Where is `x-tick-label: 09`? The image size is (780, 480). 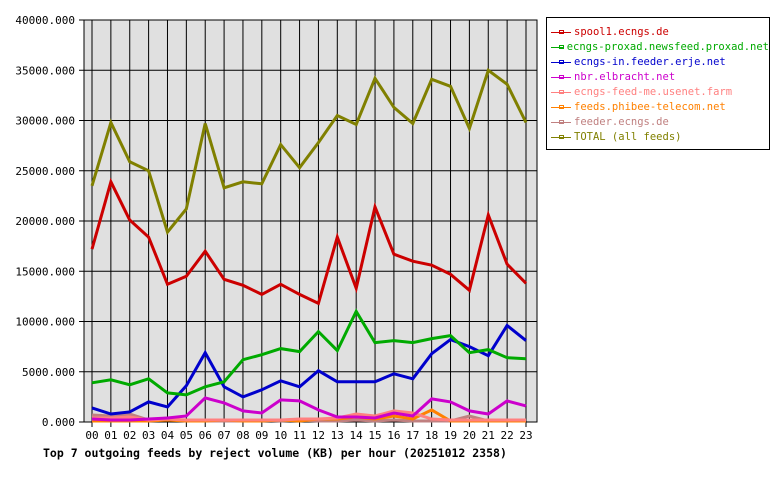 x-tick-label: 09 is located at coordinates (261, 435).